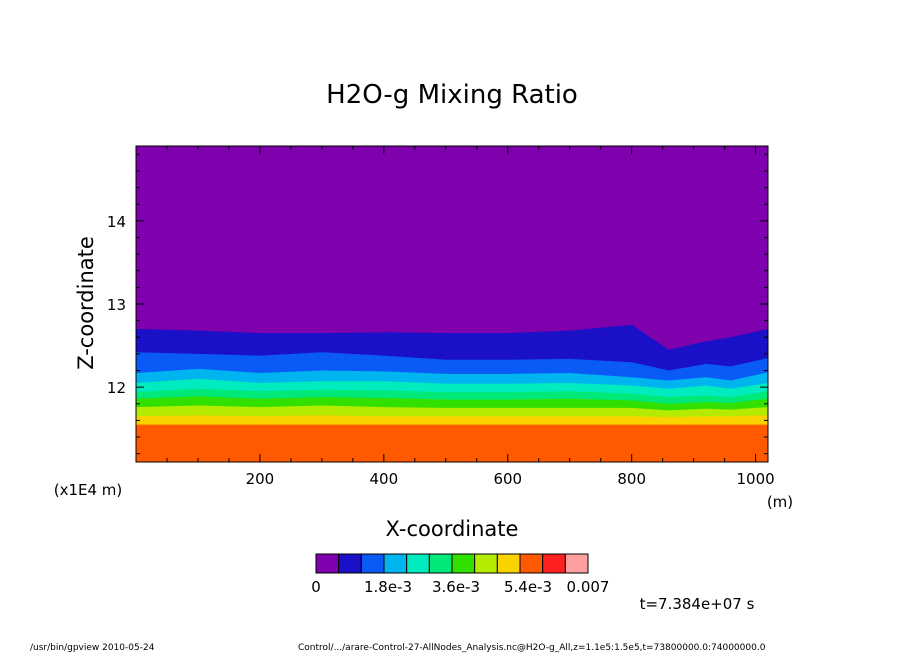  I want to click on x-tick-label: 600, so click(507, 479).